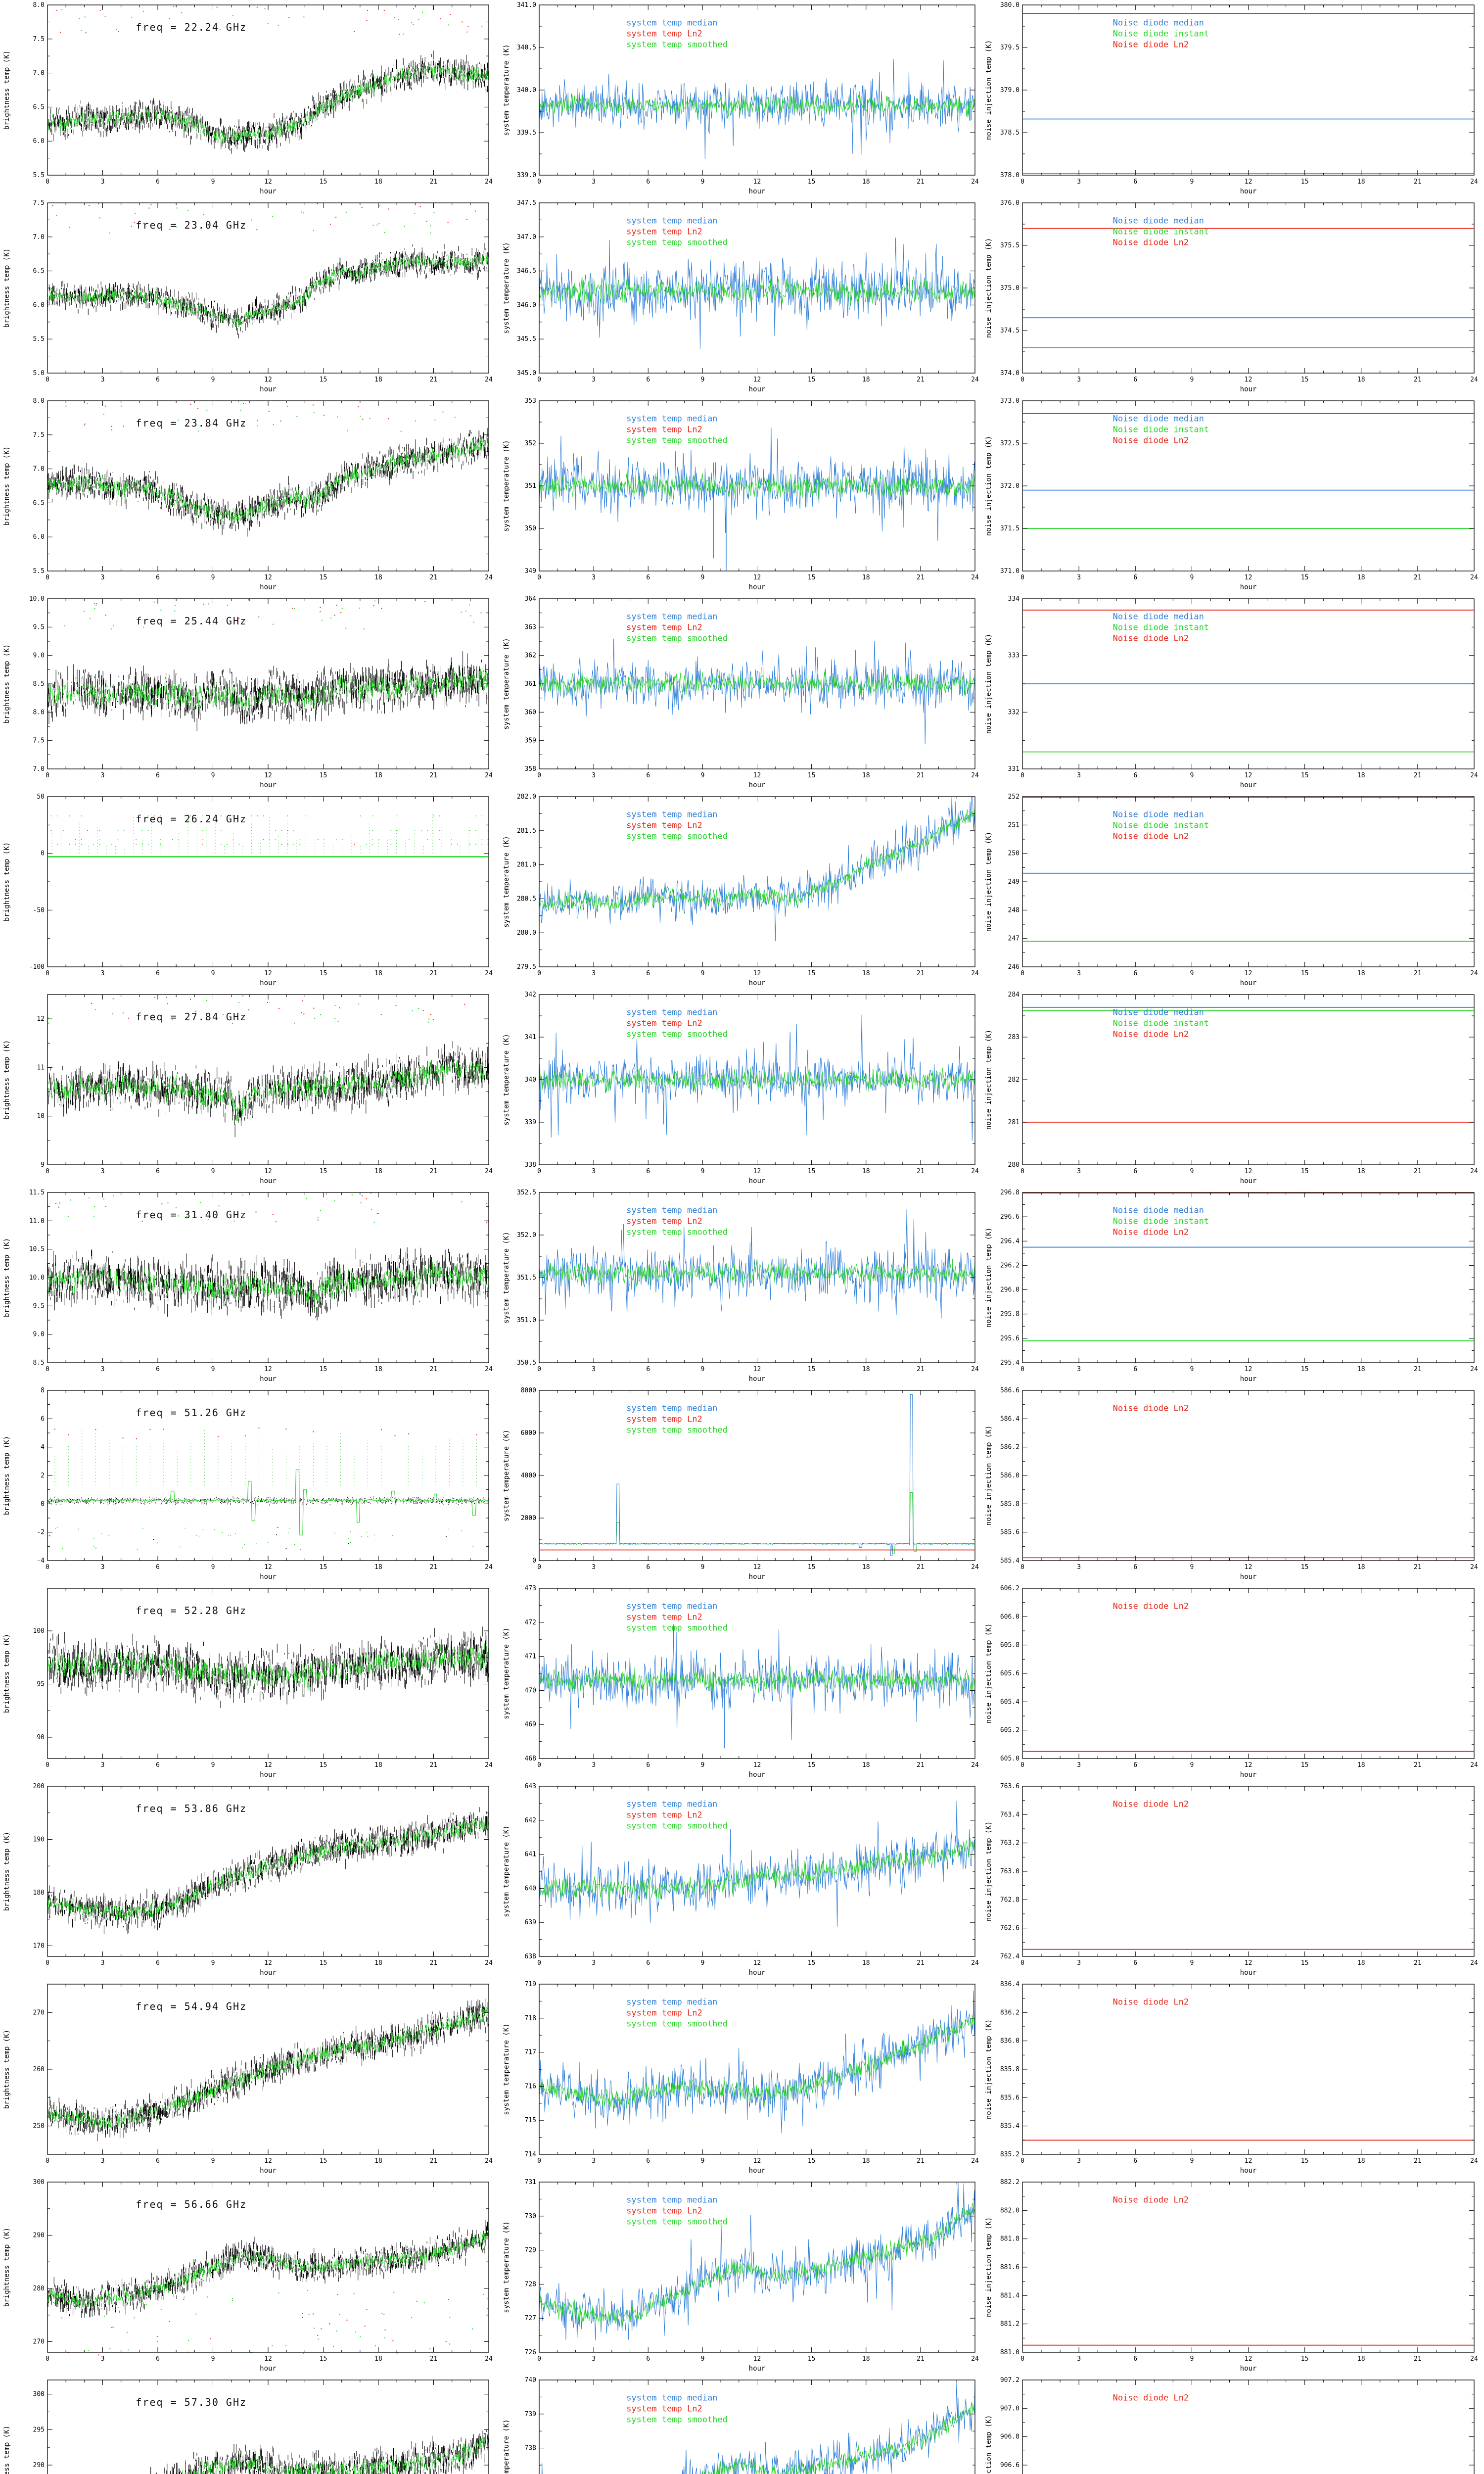 The height and width of the screenshot is (2474, 1484). What do you see at coordinates (530, 1985) in the screenshot?
I see `y-tick-label: 719` at bounding box center [530, 1985].